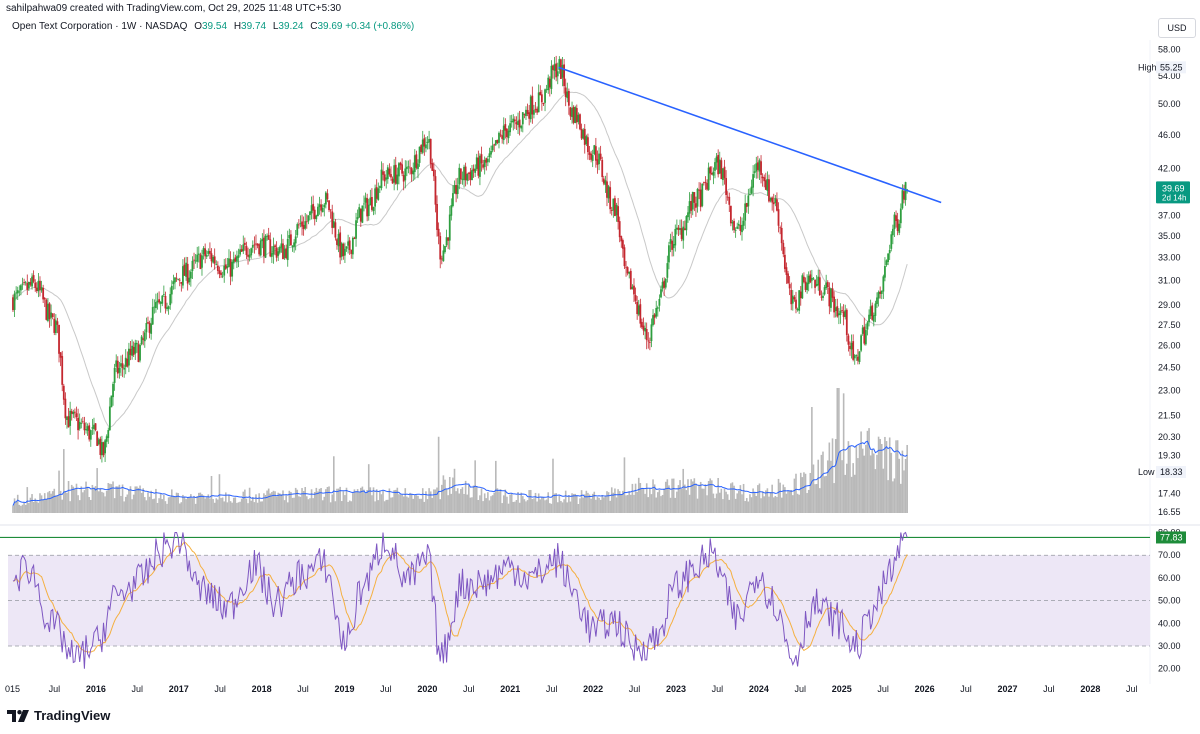  Describe the element at coordinates (58, 715) in the screenshot. I see `tradingview-logo: TradingView` at that location.